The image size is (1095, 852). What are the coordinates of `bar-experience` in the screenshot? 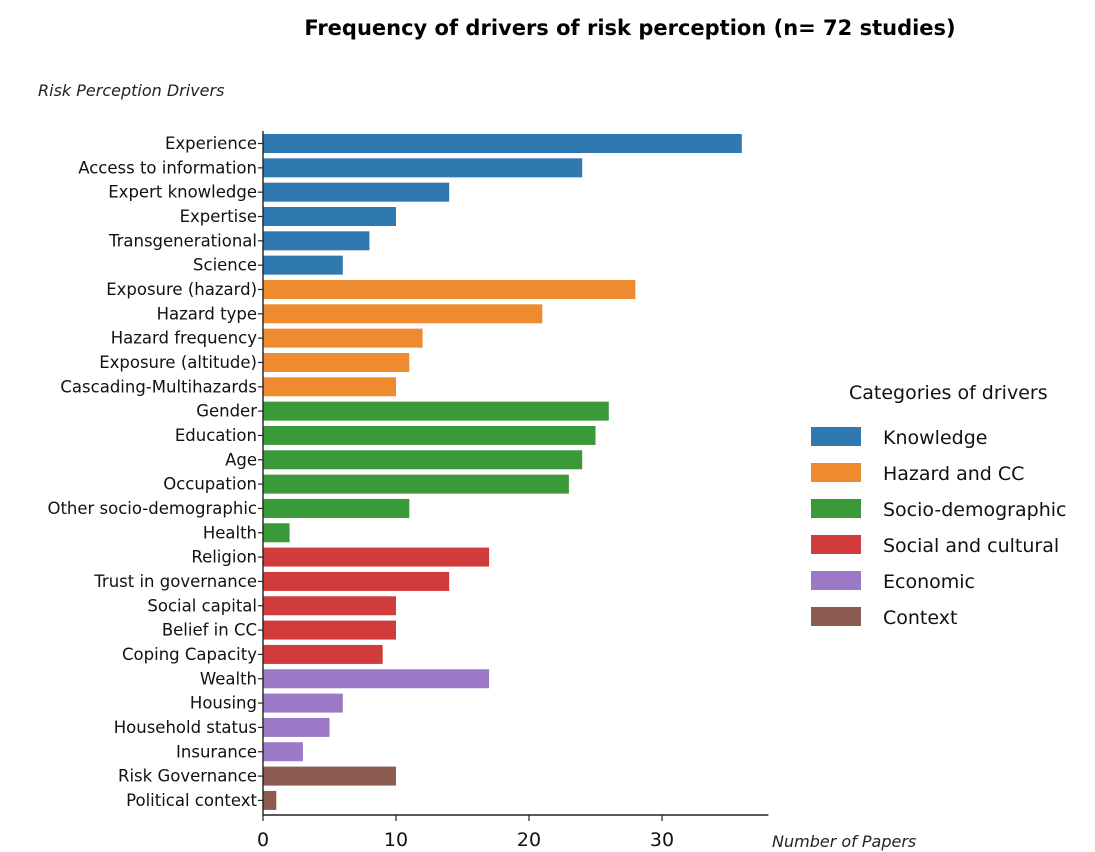 It's located at (502, 143).